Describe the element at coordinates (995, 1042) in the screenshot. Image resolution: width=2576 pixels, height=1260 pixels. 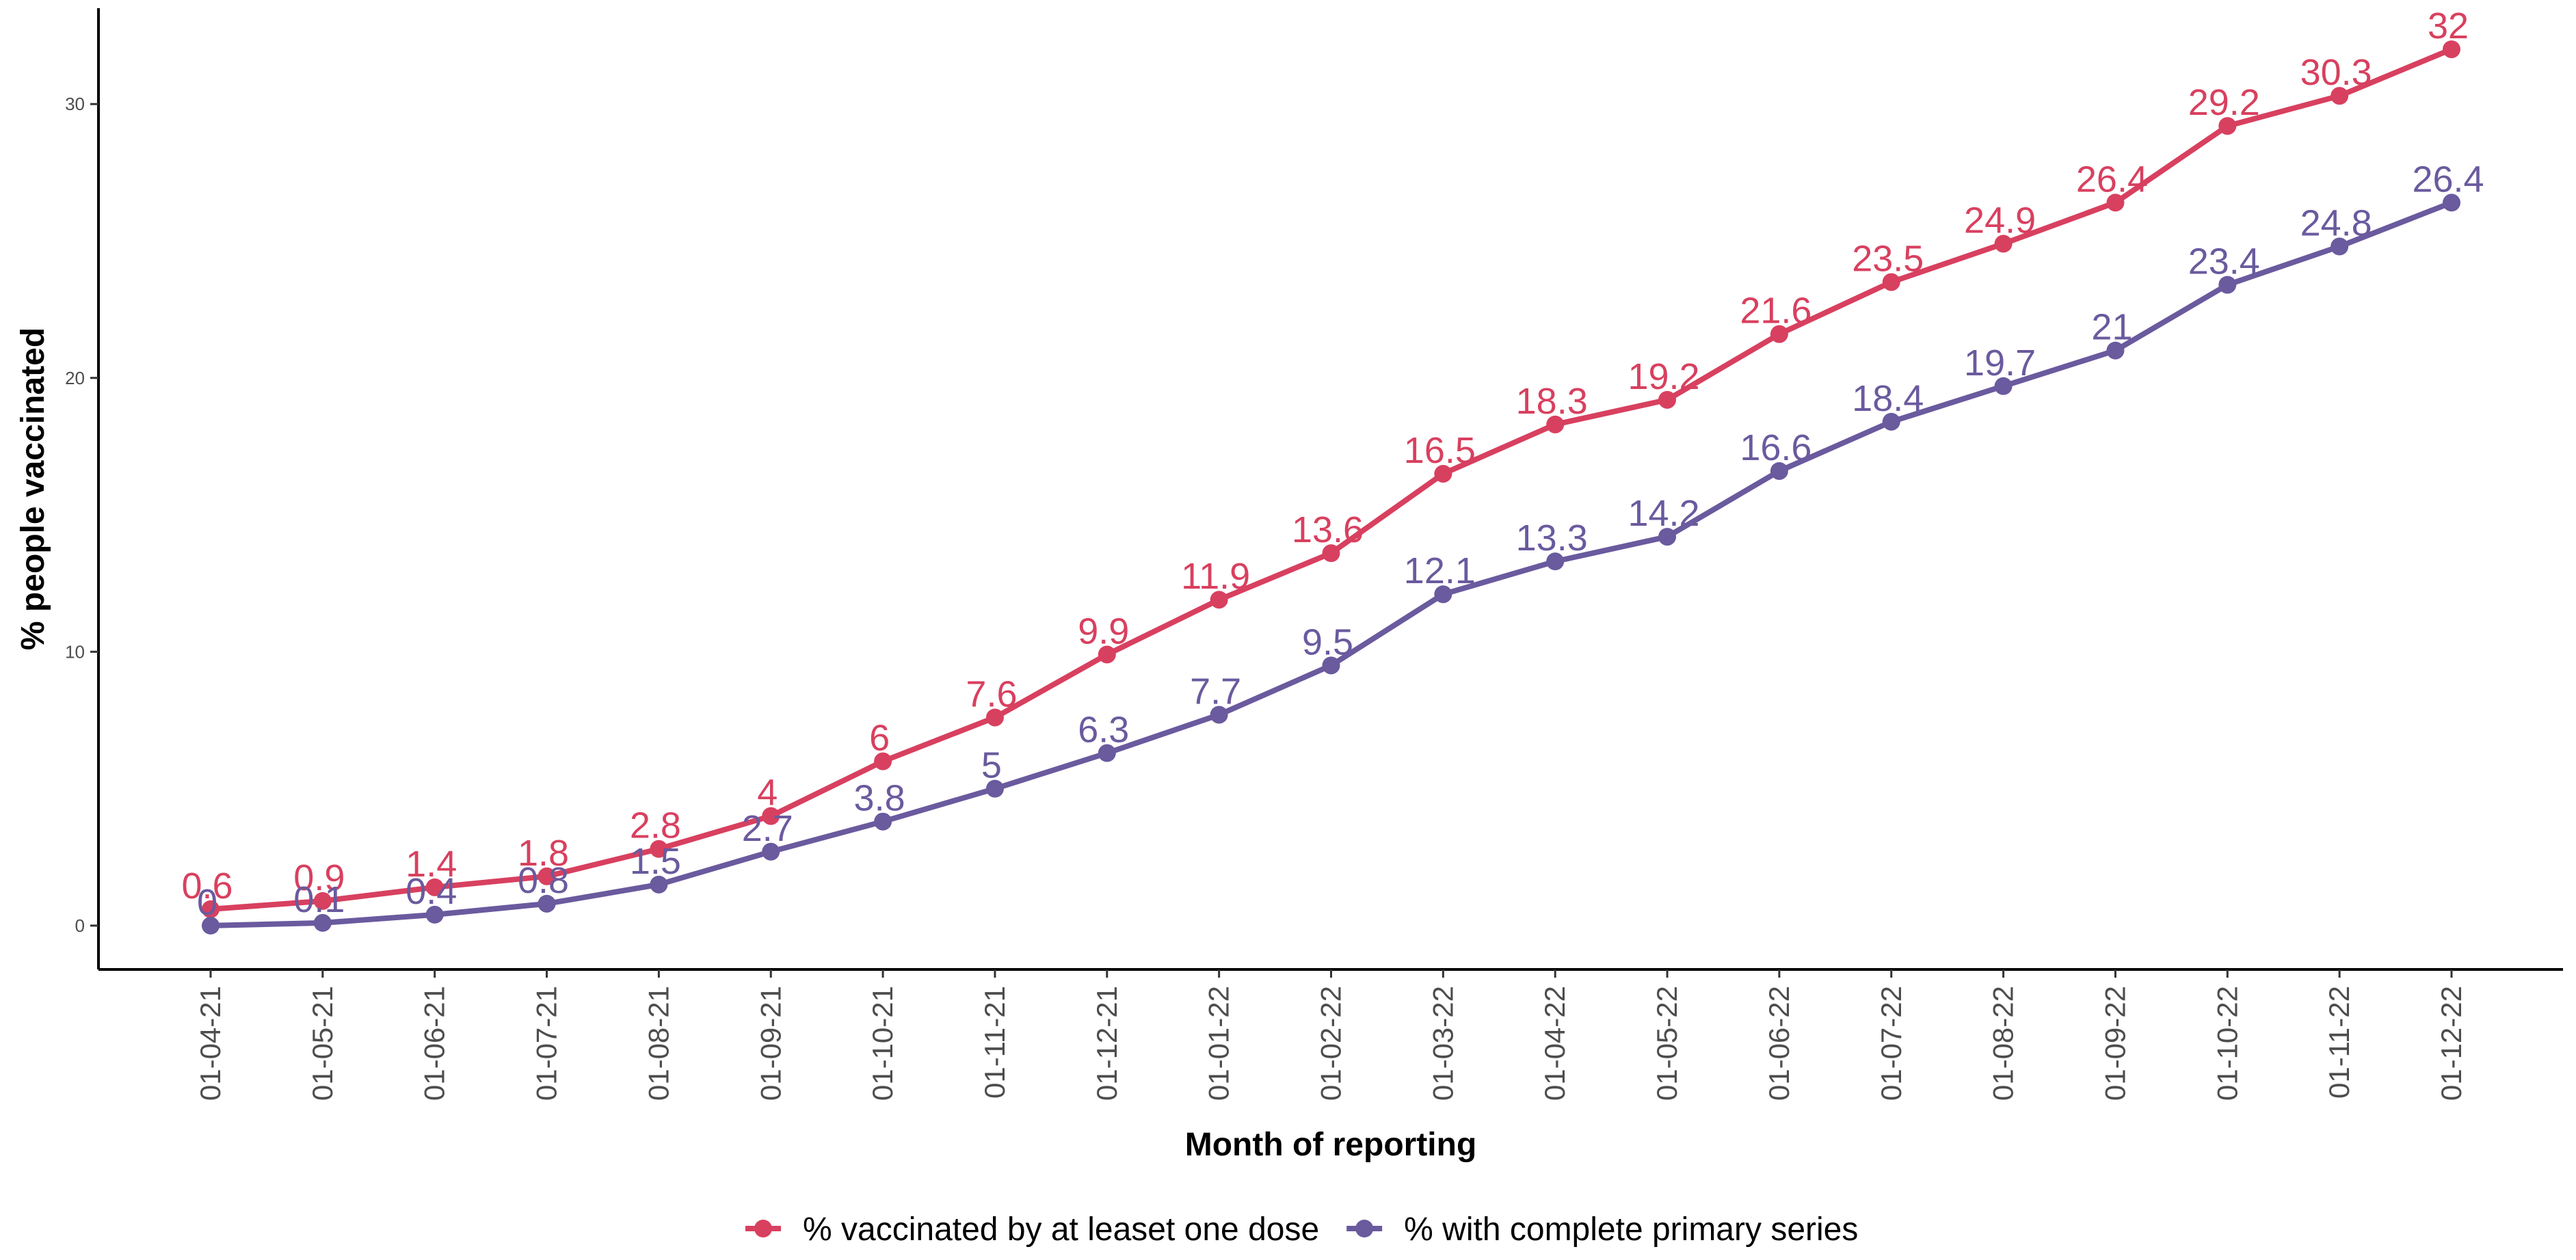
I see `x-tick-label: 01-11-21` at that location.